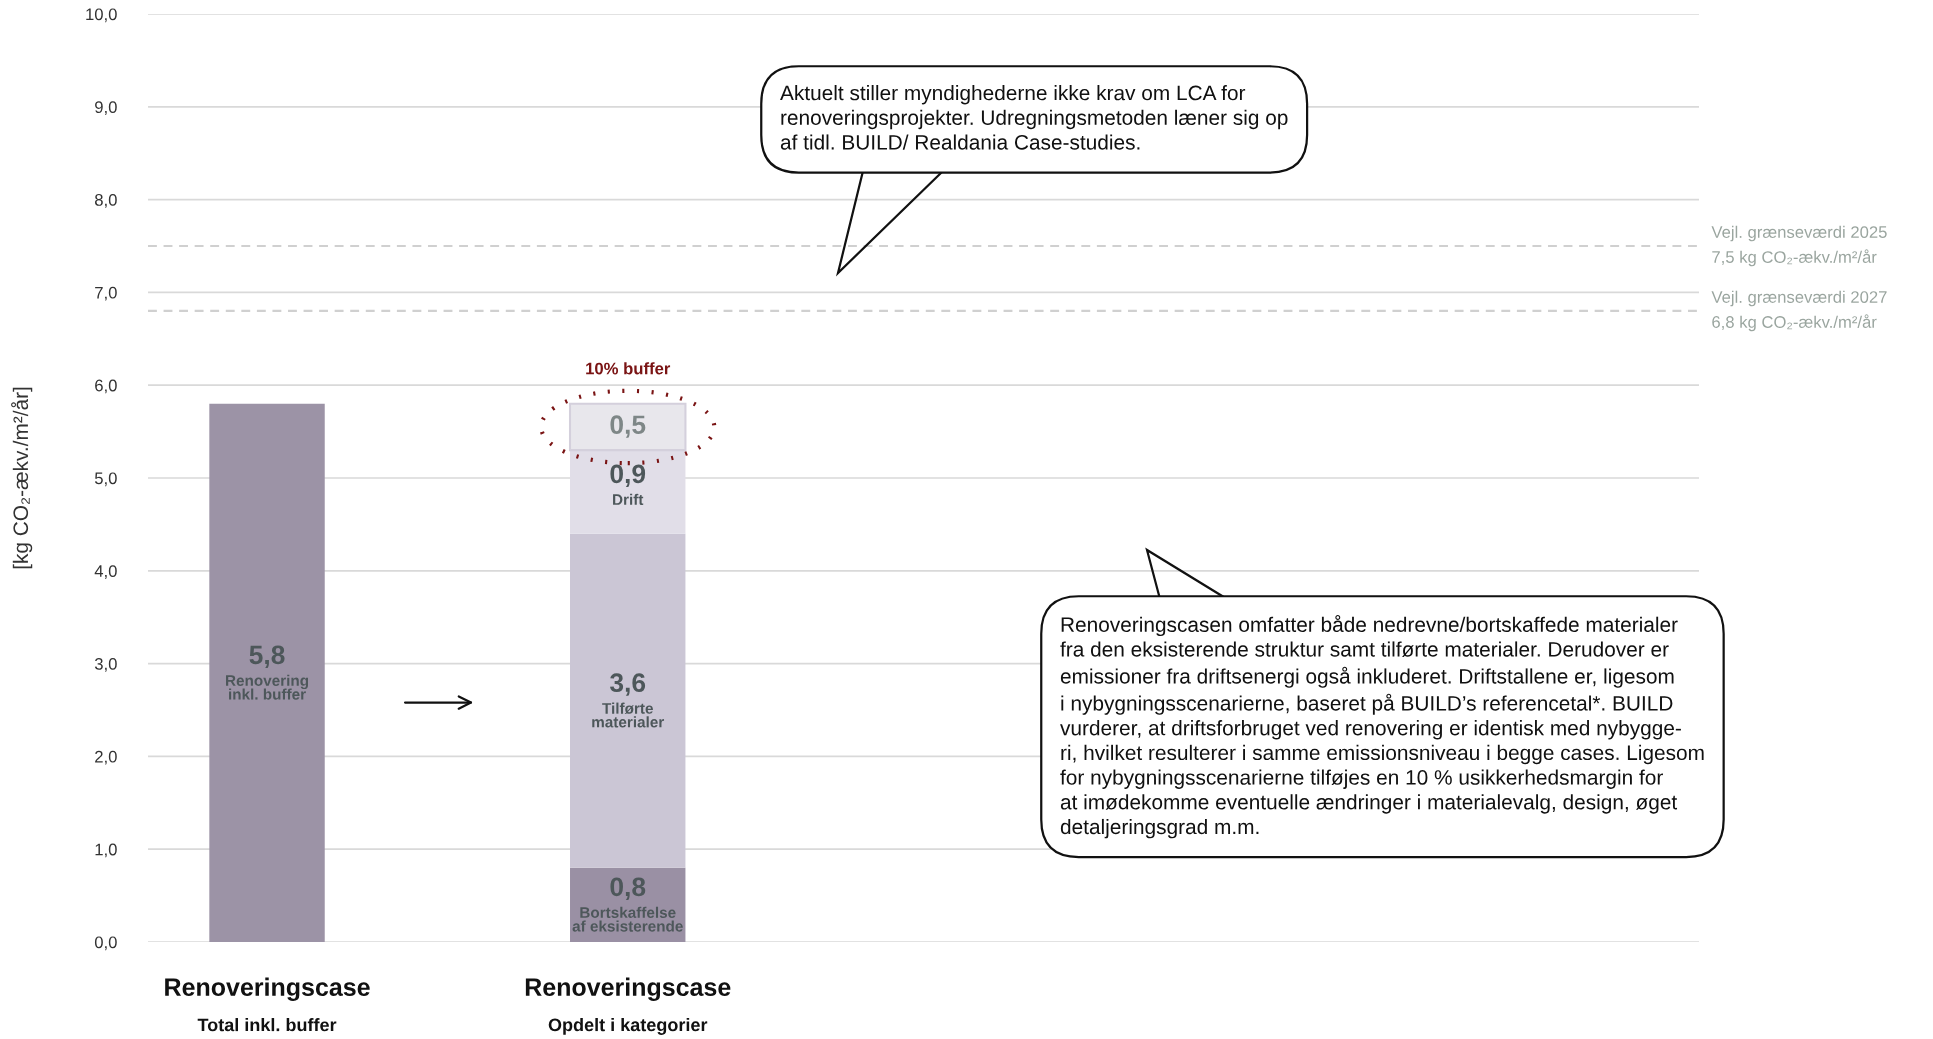 This screenshot has width=1933, height=1039. What do you see at coordinates (628, 715) in the screenshot?
I see `series-label: Tilførte materialer` at bounding box center [628, 715].